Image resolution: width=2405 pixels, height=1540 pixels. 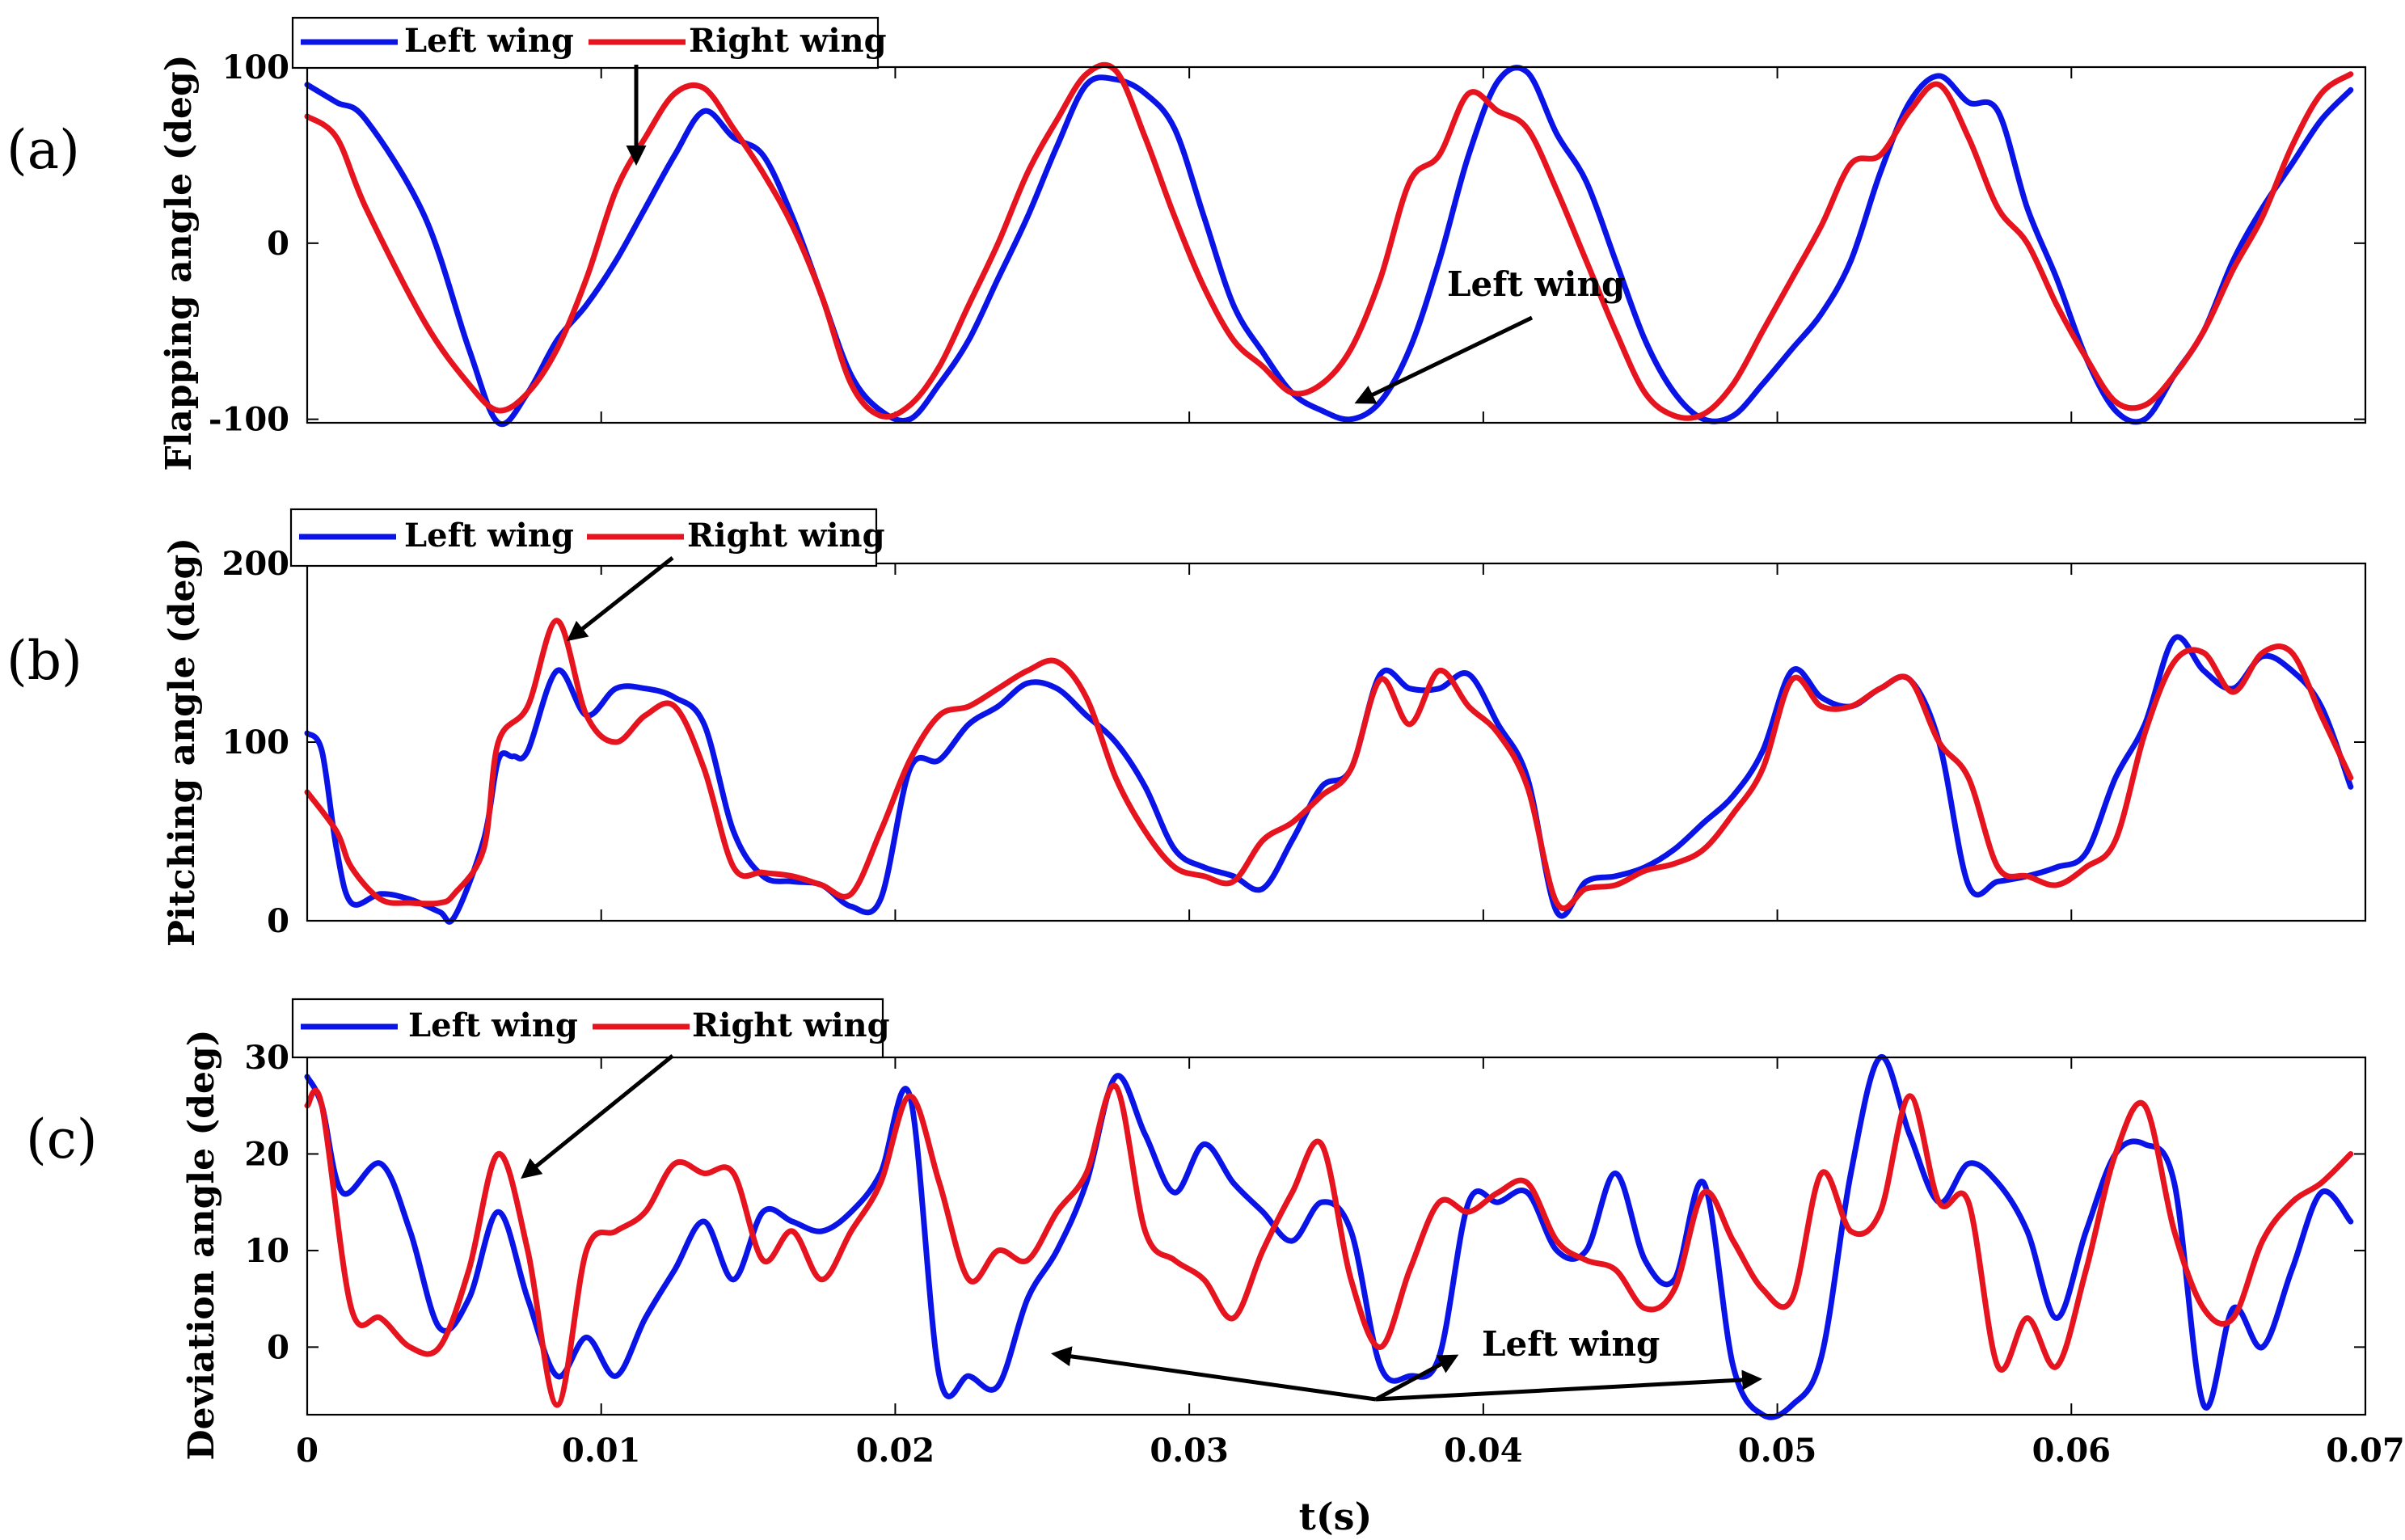 What do you see at coordinates (597, 1117) in the screenshot?
I see `arrow-right-wing-c` at bounding box center [597, 1117].